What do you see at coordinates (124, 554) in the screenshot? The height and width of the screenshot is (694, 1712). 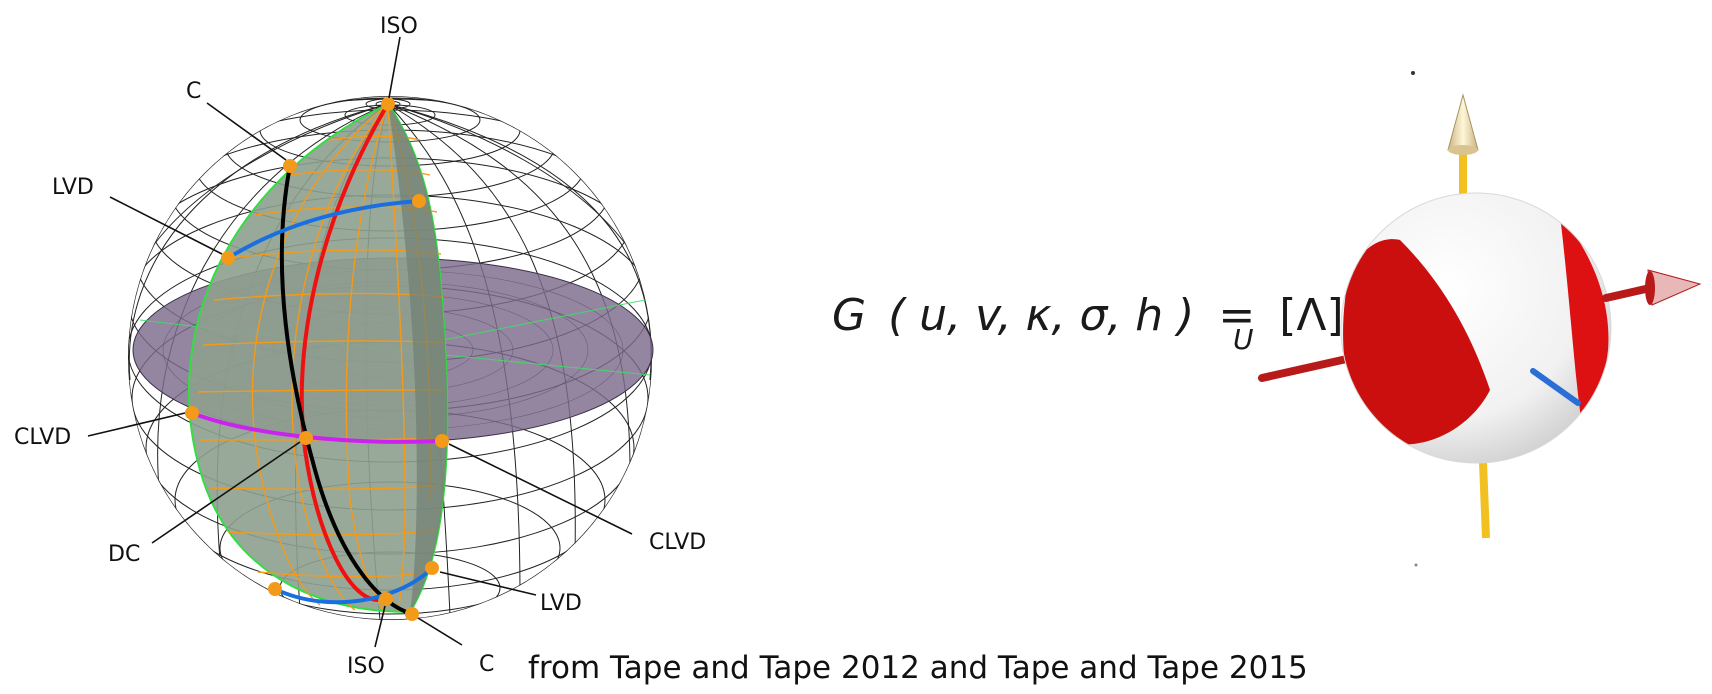 I see `label-dc: DC` at bounding box center [124, 554].